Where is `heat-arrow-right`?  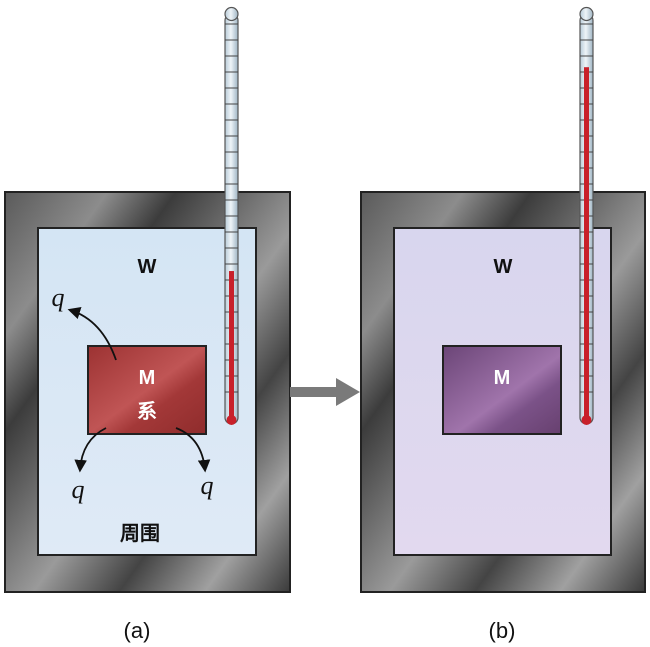 heat-arrow-right is located at coordinates (193, 450).